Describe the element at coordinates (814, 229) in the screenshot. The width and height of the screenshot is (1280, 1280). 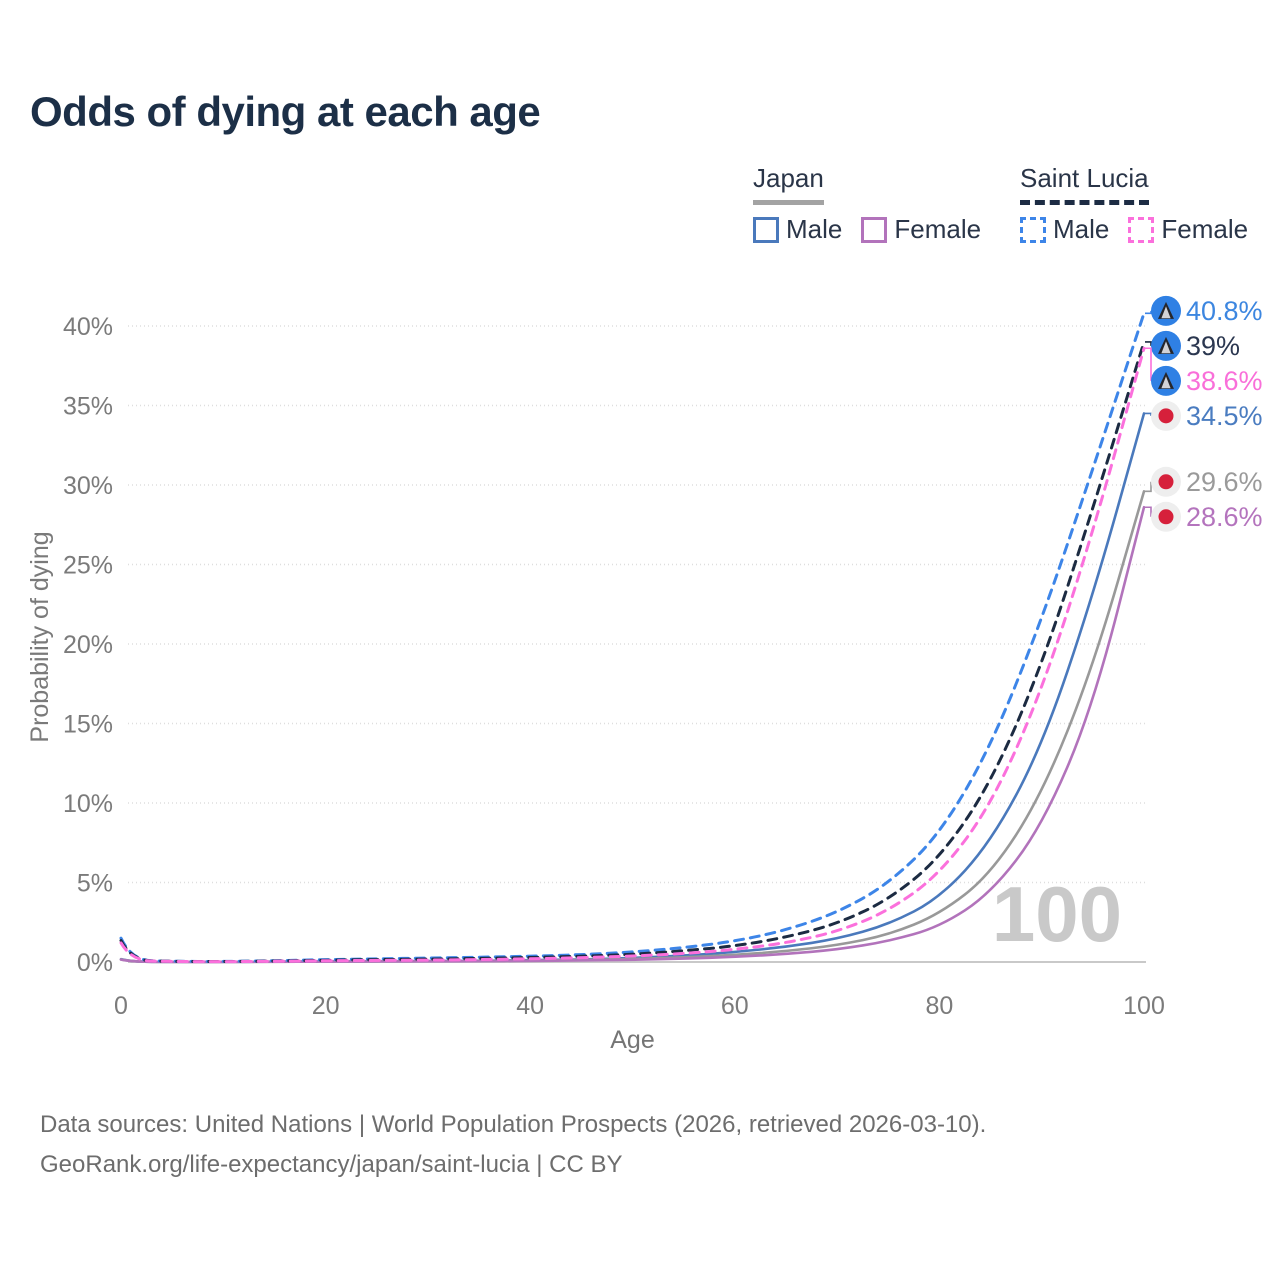
I see `legend-label-japan-male: Male` at that location.